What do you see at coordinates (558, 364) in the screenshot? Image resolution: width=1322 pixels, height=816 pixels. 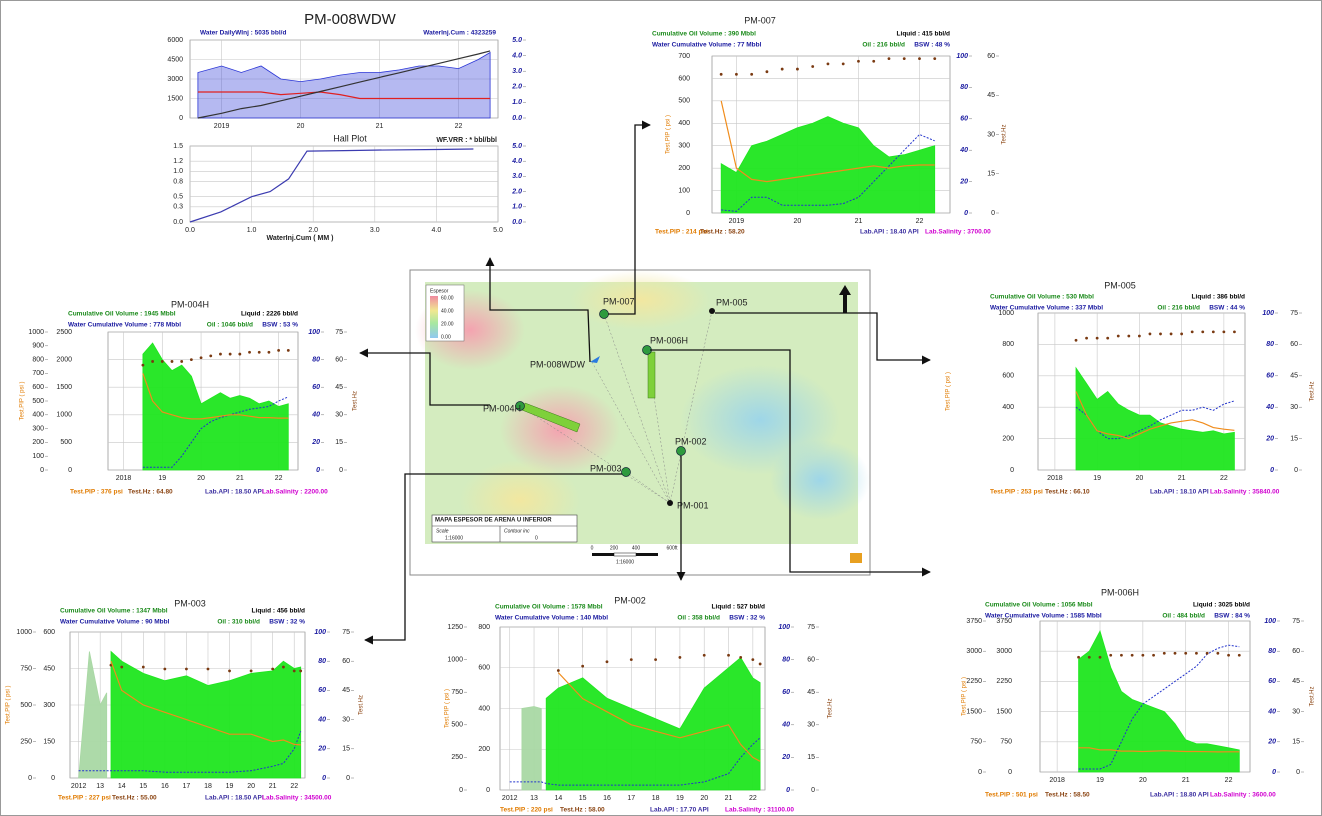 I see `well-label: PM-008WDW` at bounding box center [558, 364].